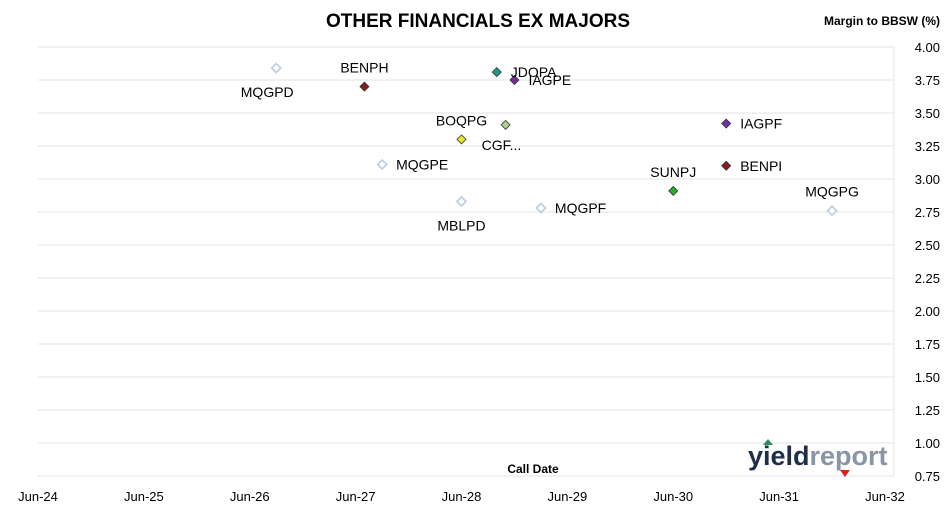 This screenshot has width=944, height=517. What do you see at coordinates (845, 473) in the screenshot?
I see `logo-down-arrow-icon` at bounding box center [845, 473].